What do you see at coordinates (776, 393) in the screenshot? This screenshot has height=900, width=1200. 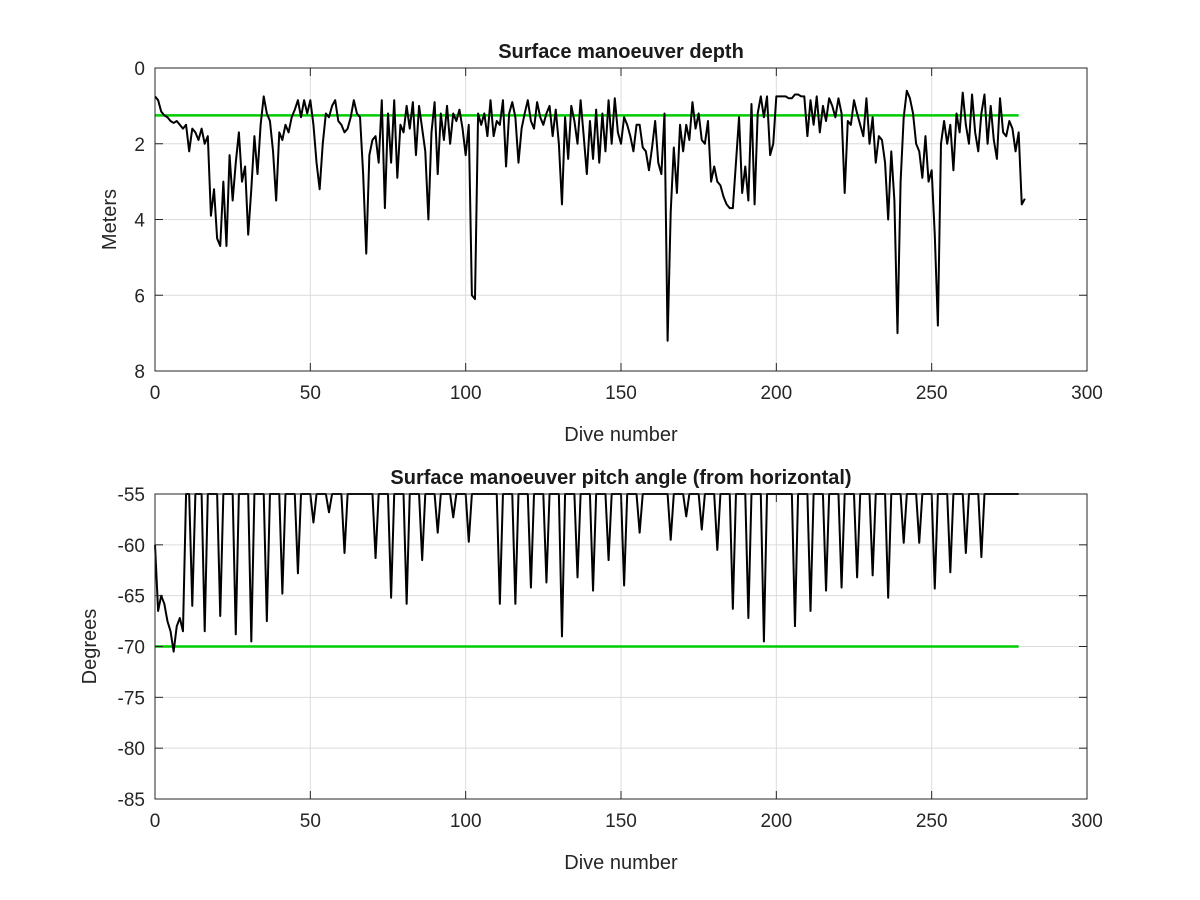 I see `depth-x-tick-label: 200` at bounding box center [776, 393].